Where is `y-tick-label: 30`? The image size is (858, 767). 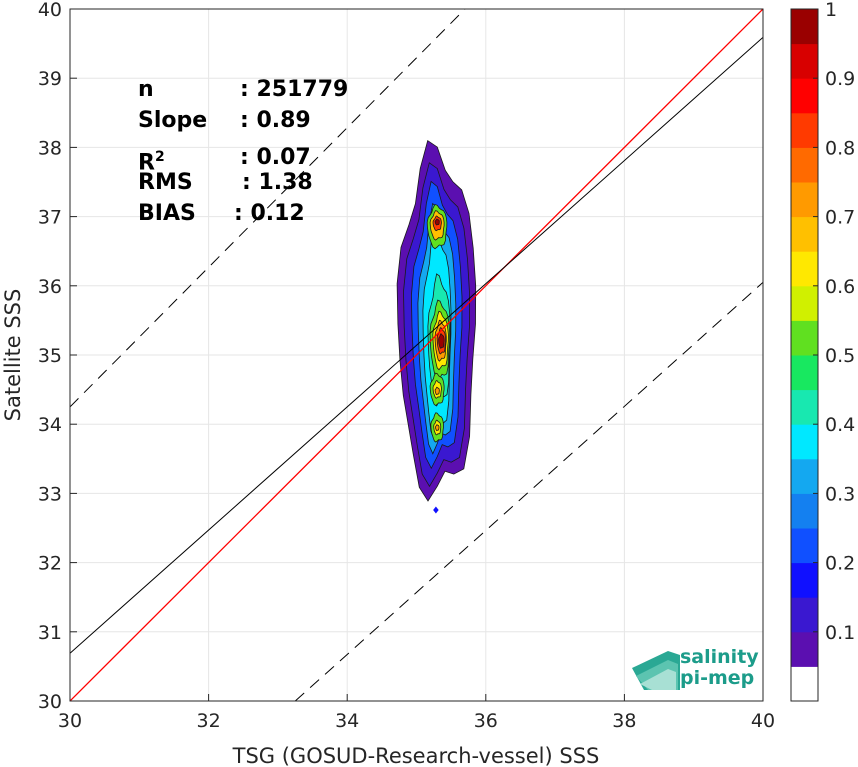 y-tick-label: 30 is located at coordinates (50, 702).